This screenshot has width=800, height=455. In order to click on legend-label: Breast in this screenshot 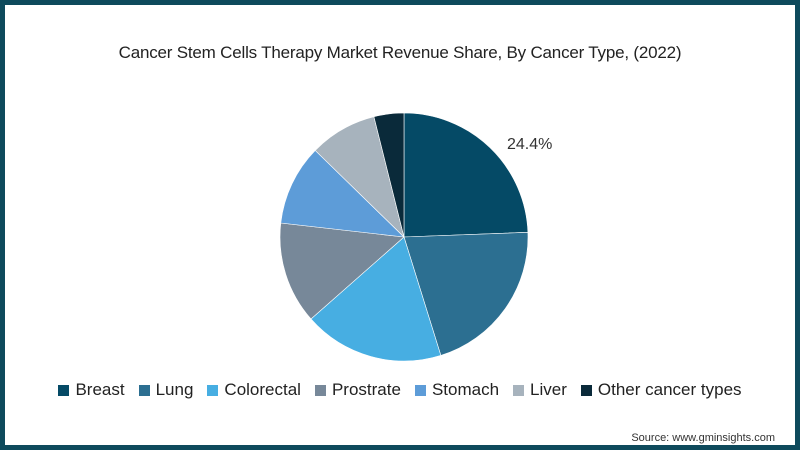, I will do `click(100, 389)`.